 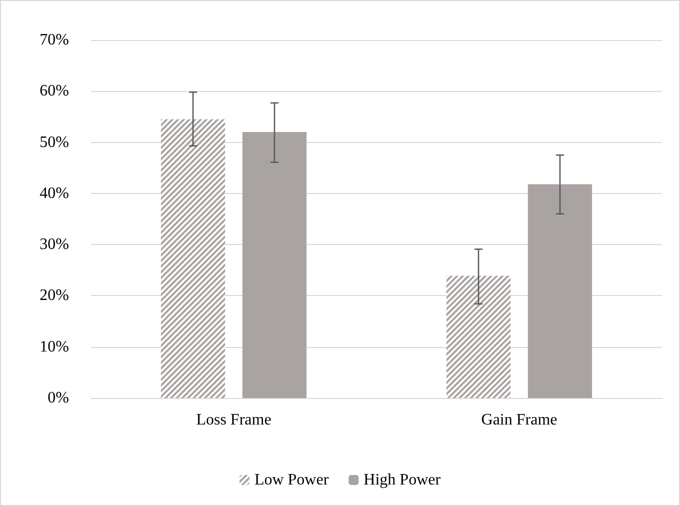 I want to click on y-tick-label: 20%, so click(x=54, y=295).